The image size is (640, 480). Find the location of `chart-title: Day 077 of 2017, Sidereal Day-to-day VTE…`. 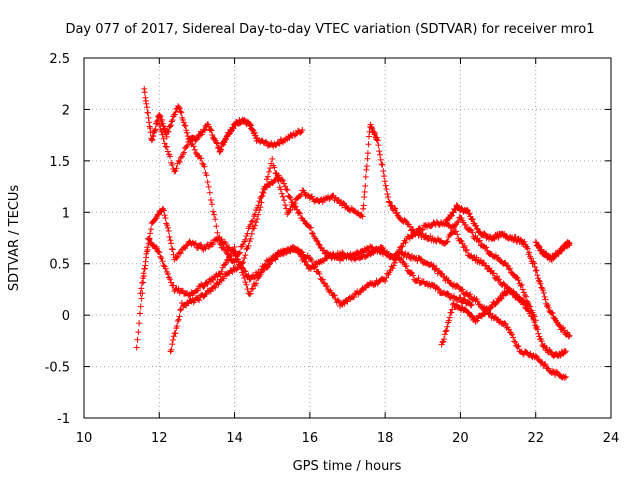

chart-title: Day 077 of 2017, Sidereal Day-to-day VTE… is located at coordinates (329, 29).